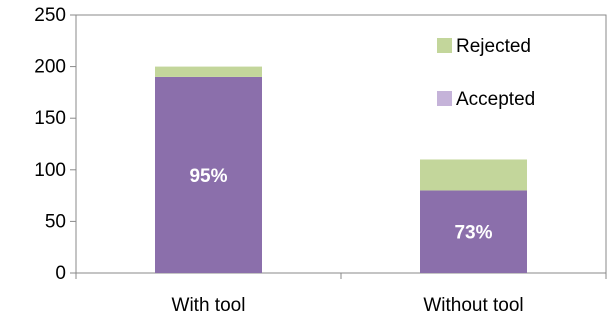 The image size is (613, 321). Describe the element at coordinates (60, 273) in the screenshot. I see `y-tick-label: 0` at that location.